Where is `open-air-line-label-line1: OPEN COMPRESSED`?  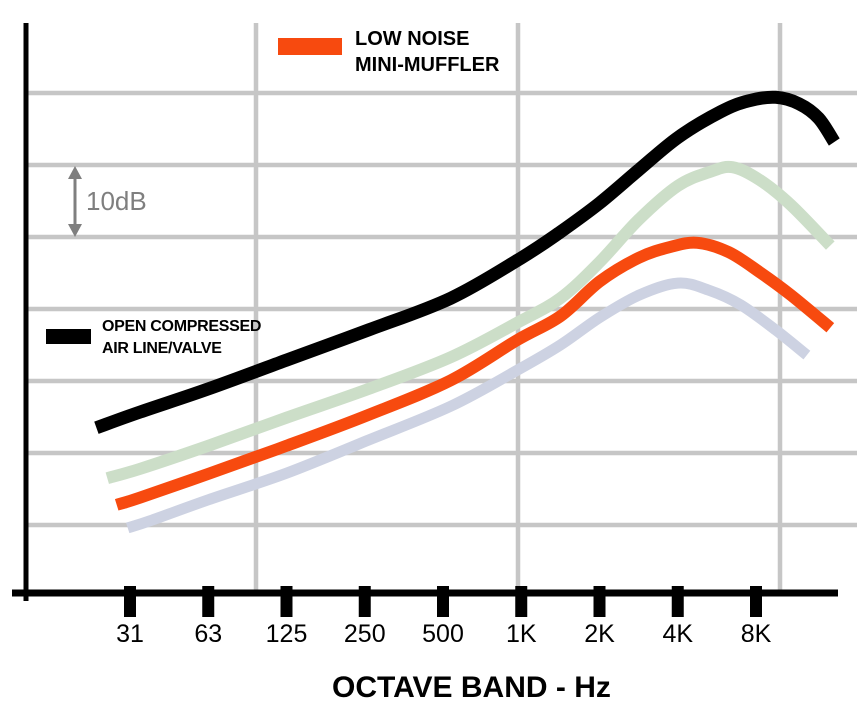 open-air-line-label-line1: OPEN COMPRESSED is located at coordinates (182, 326).